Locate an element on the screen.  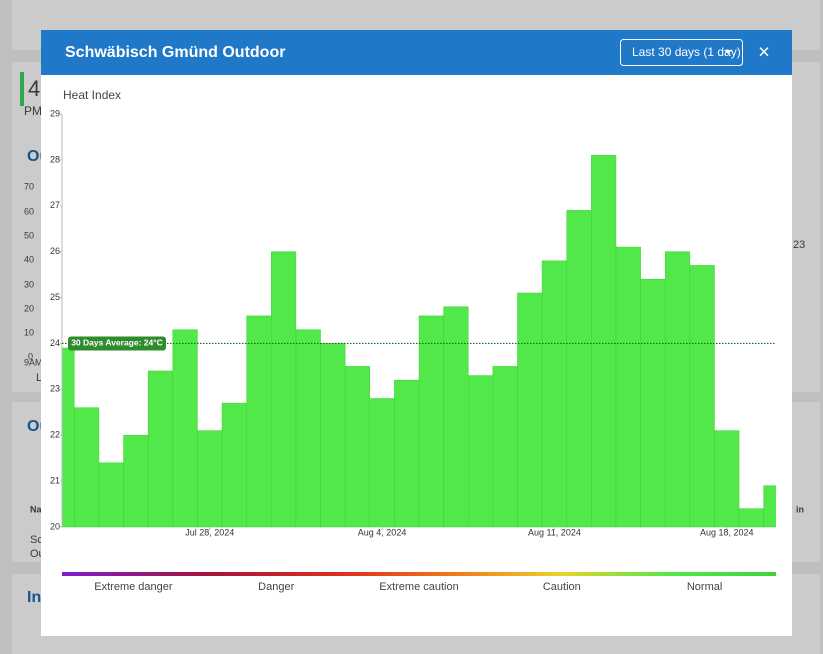
y-tick-label: 28 is located at coordinates (55, 159).